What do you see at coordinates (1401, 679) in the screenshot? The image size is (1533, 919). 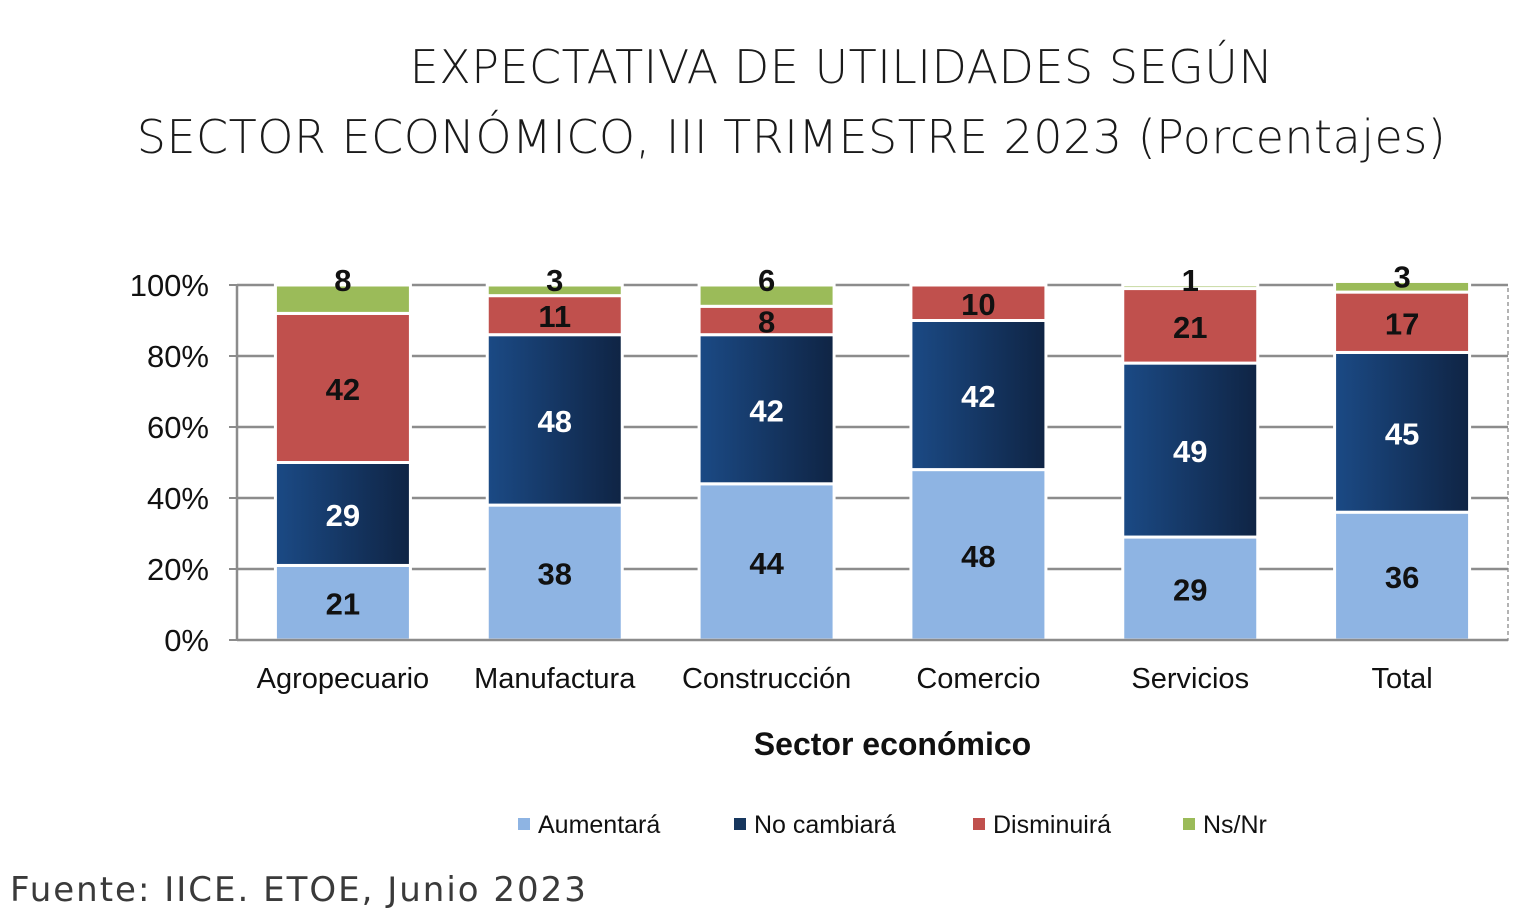 I see `x-tick-label: Total` at bounding box center [1401, 679].